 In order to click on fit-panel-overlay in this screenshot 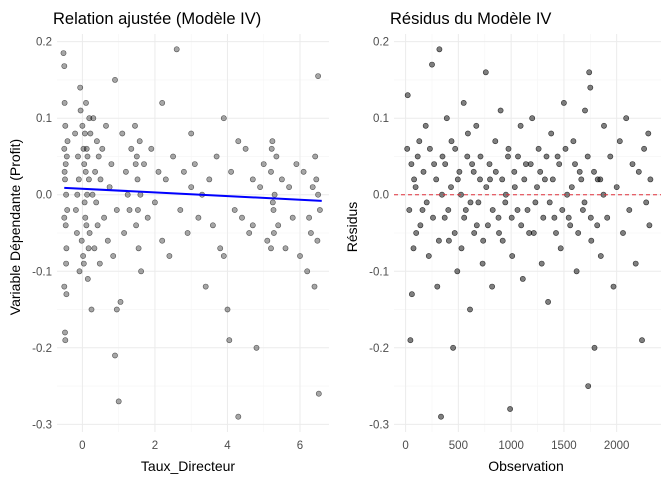, I will do `click(193, 194)`.